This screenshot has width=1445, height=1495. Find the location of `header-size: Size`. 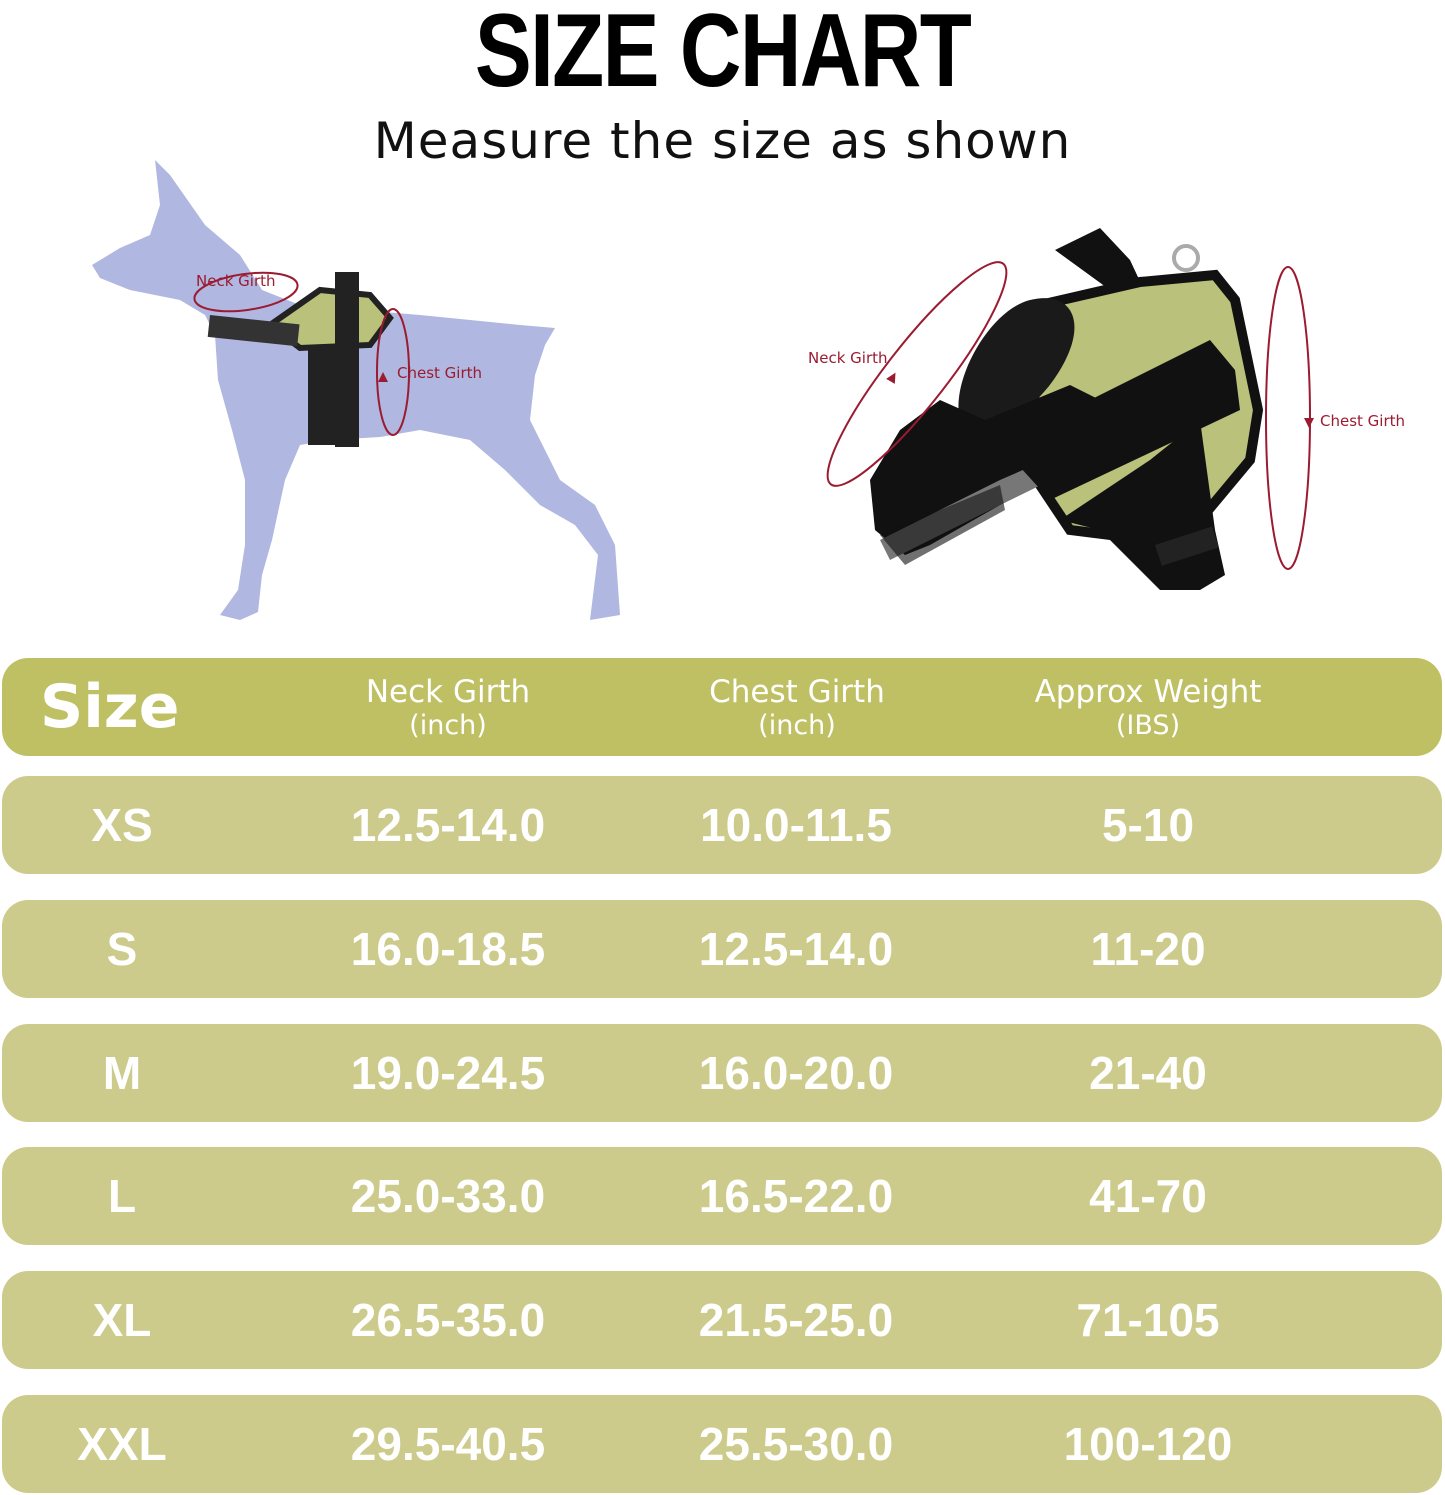

header-size: Size is located at coordinates (110, 707).